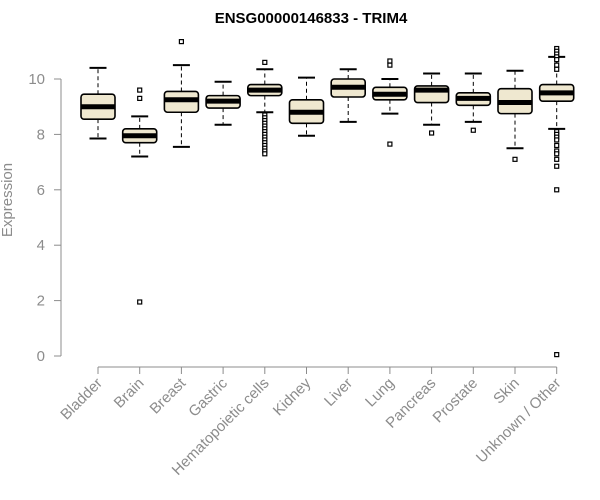  Describe the element at coordinates (380, 393) in the screenshot. I see `x-tick-label: Lung` at that location.